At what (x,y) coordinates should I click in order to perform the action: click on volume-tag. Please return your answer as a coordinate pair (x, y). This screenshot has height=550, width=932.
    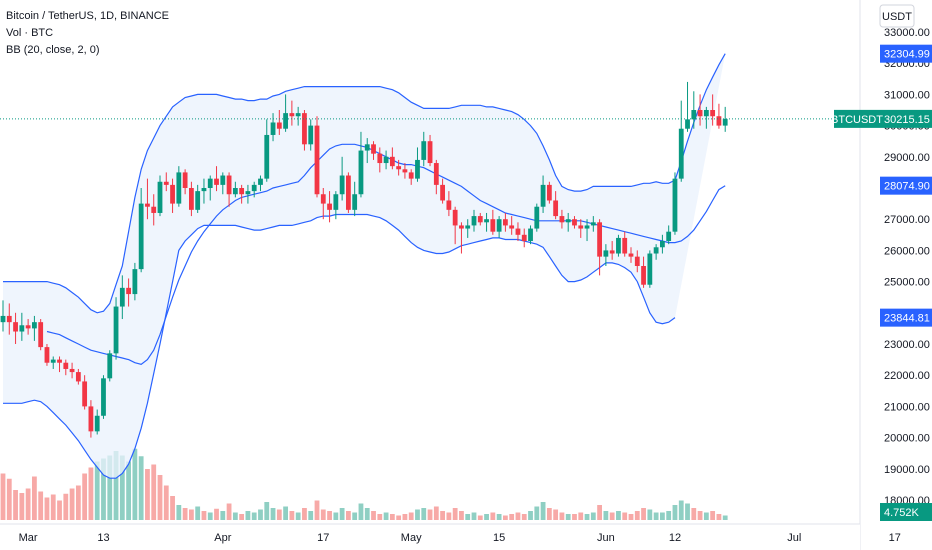
    Looking at the image, I should click on (906, 512).